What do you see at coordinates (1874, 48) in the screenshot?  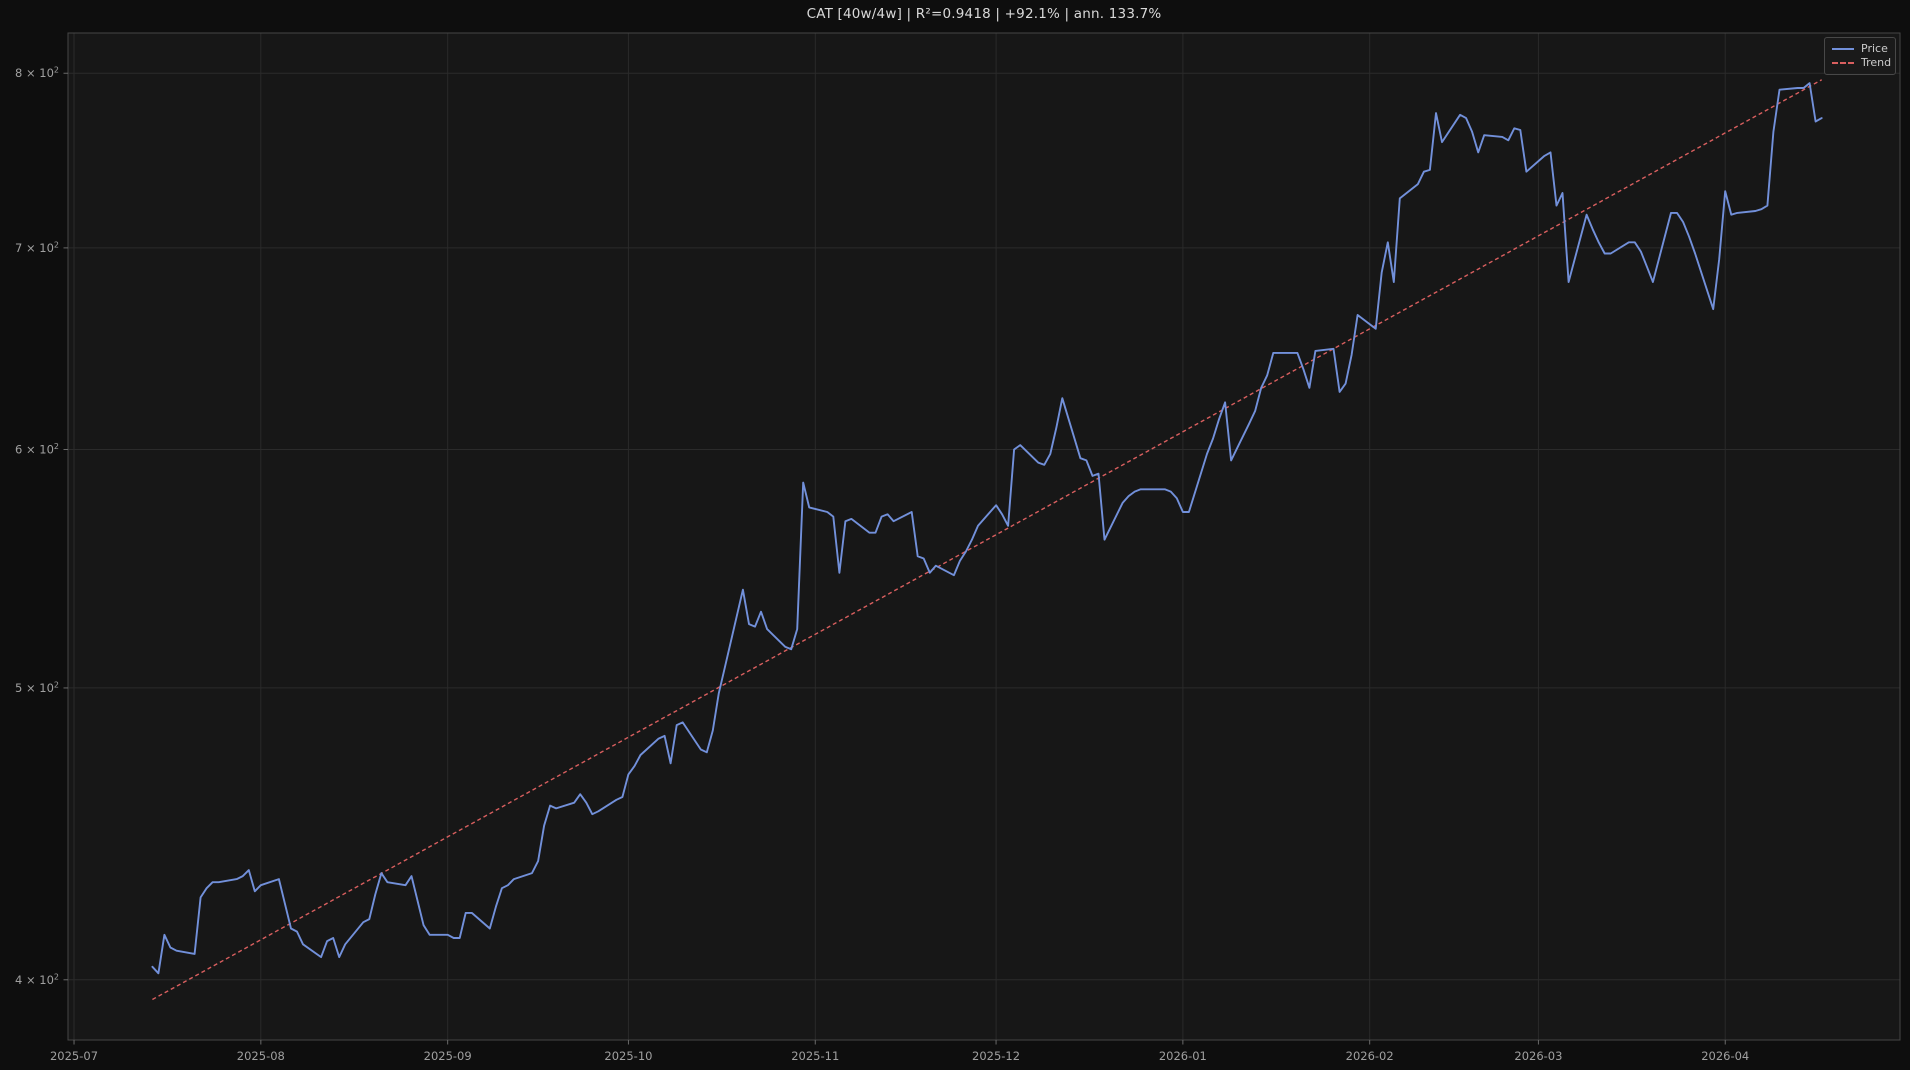 I see `legend-label-price: Price` at bounding box center [1874, 48].